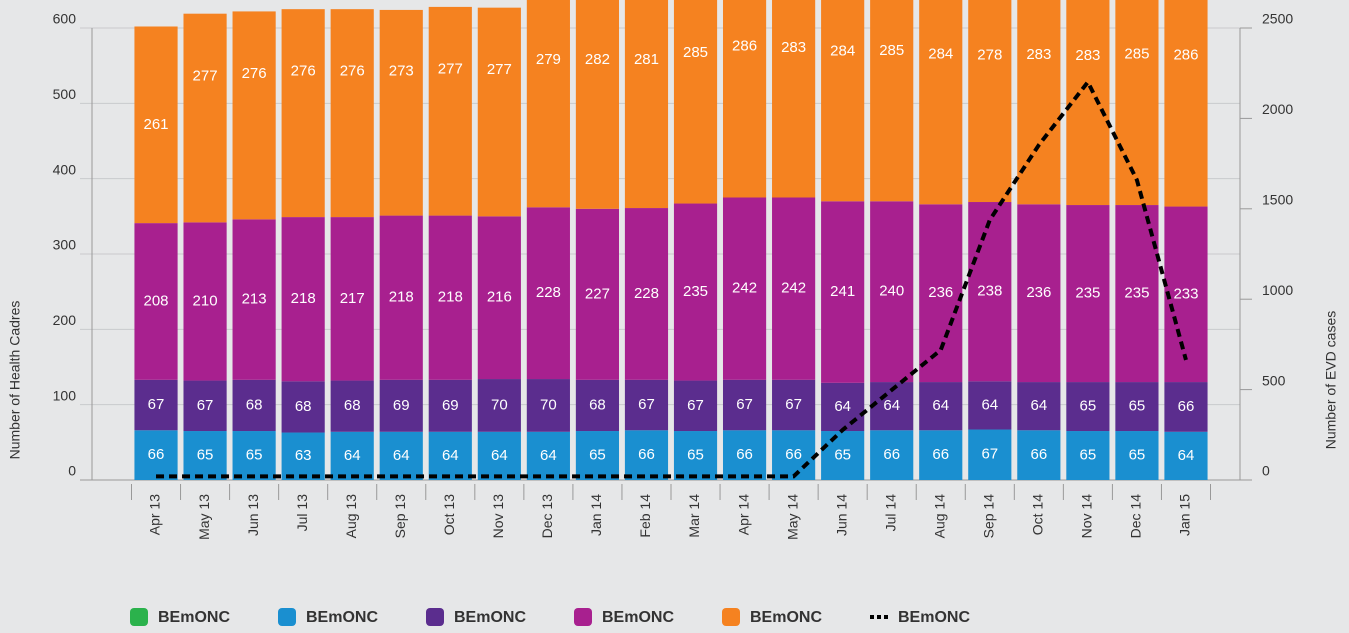 This screenshot has height=633, width=1349. What do you see at coordinates (1087, 516) in the screenshot?
I see `x-tick-label: Nov 14` at bounding box center [1087, 516].